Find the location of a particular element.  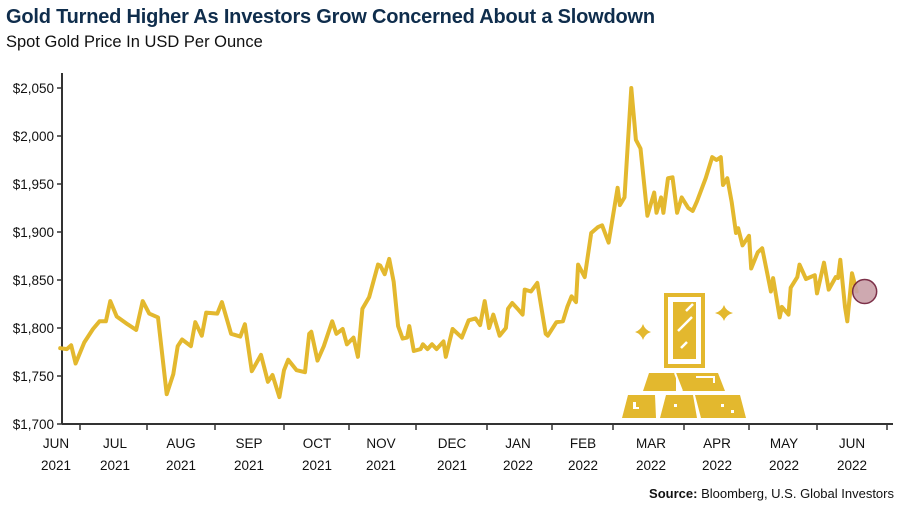

x-tick-label-month: MAR is located at coordinates (651, 443).